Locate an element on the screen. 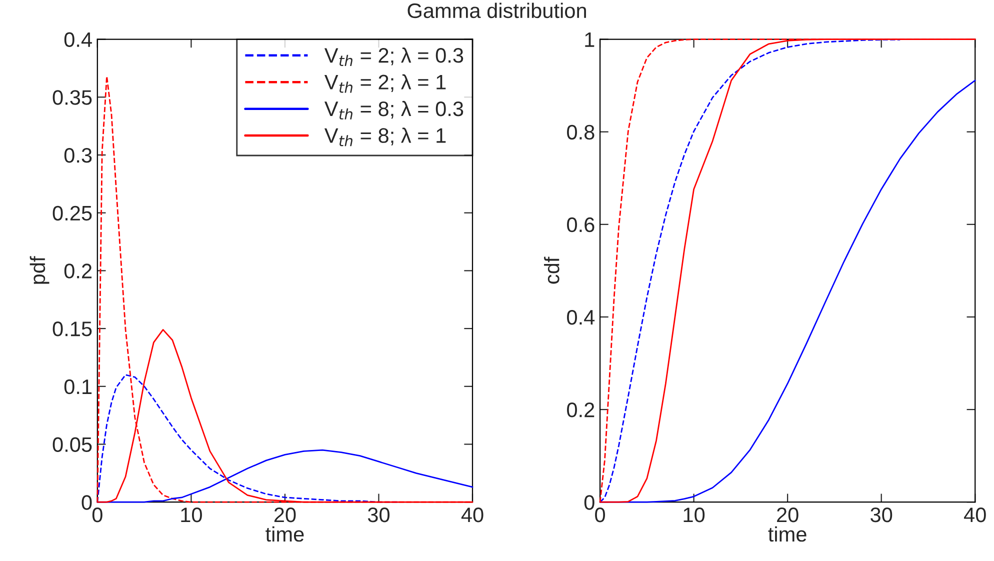 This screenshot has height=561, width=994. y-tick-label: 0.35 is located at coordinates (72, 97).